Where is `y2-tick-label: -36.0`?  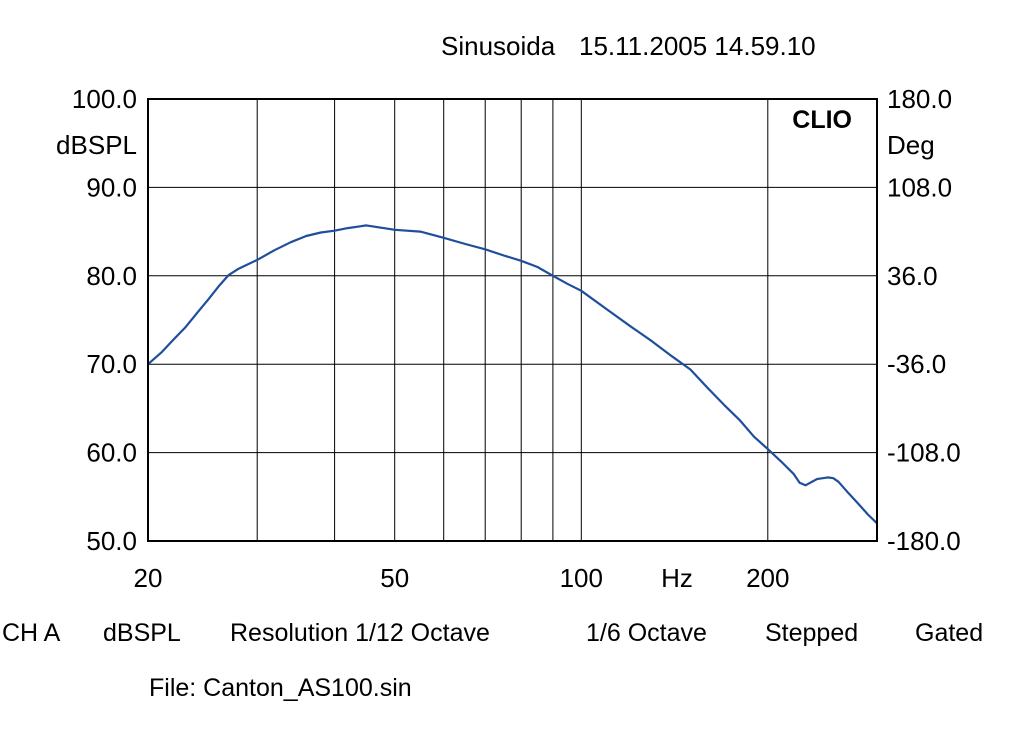 y2-tick-label: -36.0 is located at coordinates (916, 364).